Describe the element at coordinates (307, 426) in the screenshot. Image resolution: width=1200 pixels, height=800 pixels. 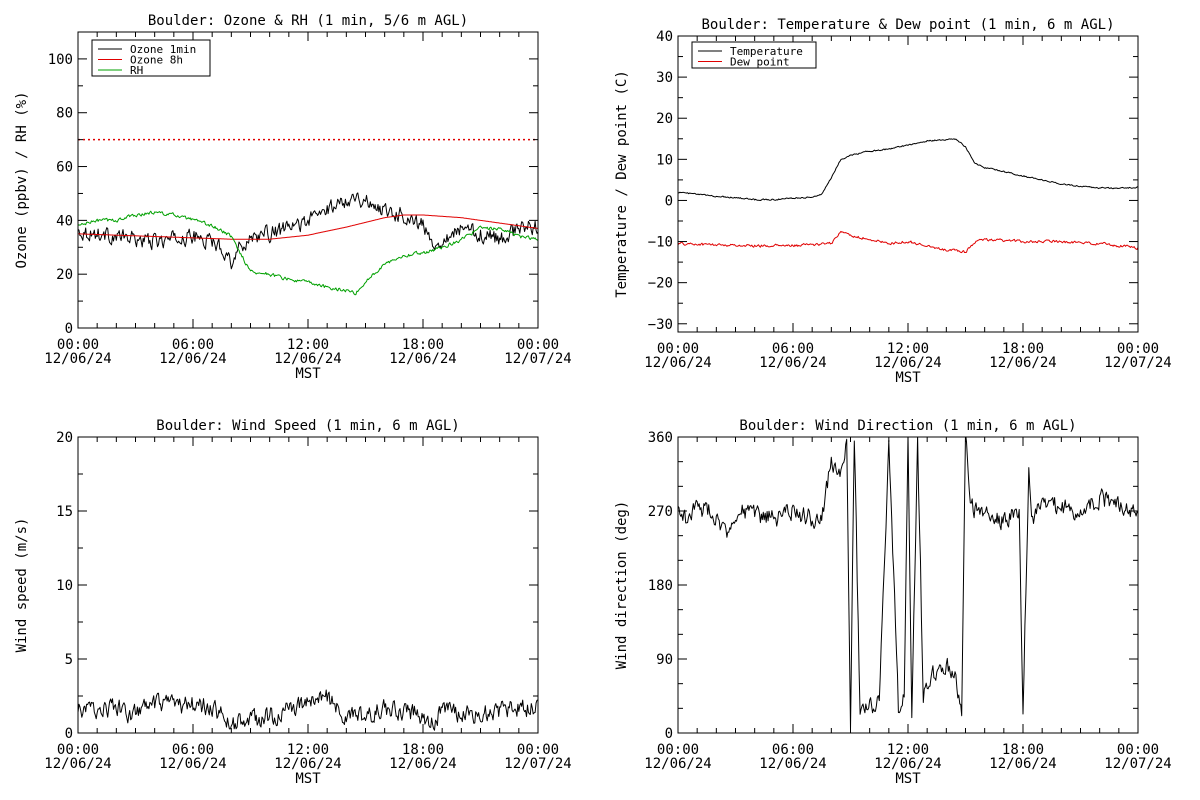
I see `chart-title: Boulder: Wind Speed (1 min, 6 m AGL)` at that location.